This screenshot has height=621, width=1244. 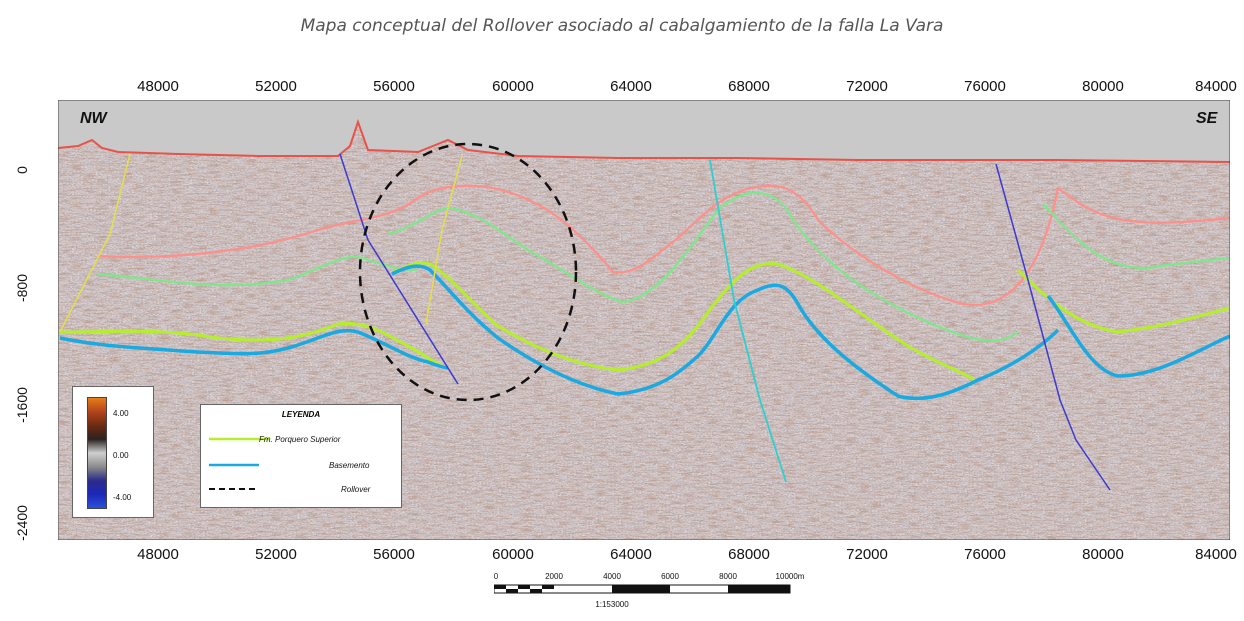 What do you see at coordinates (642, 589) in the screenshot?
I see `scale-bar-graphic` at bounding box center [642, 589].